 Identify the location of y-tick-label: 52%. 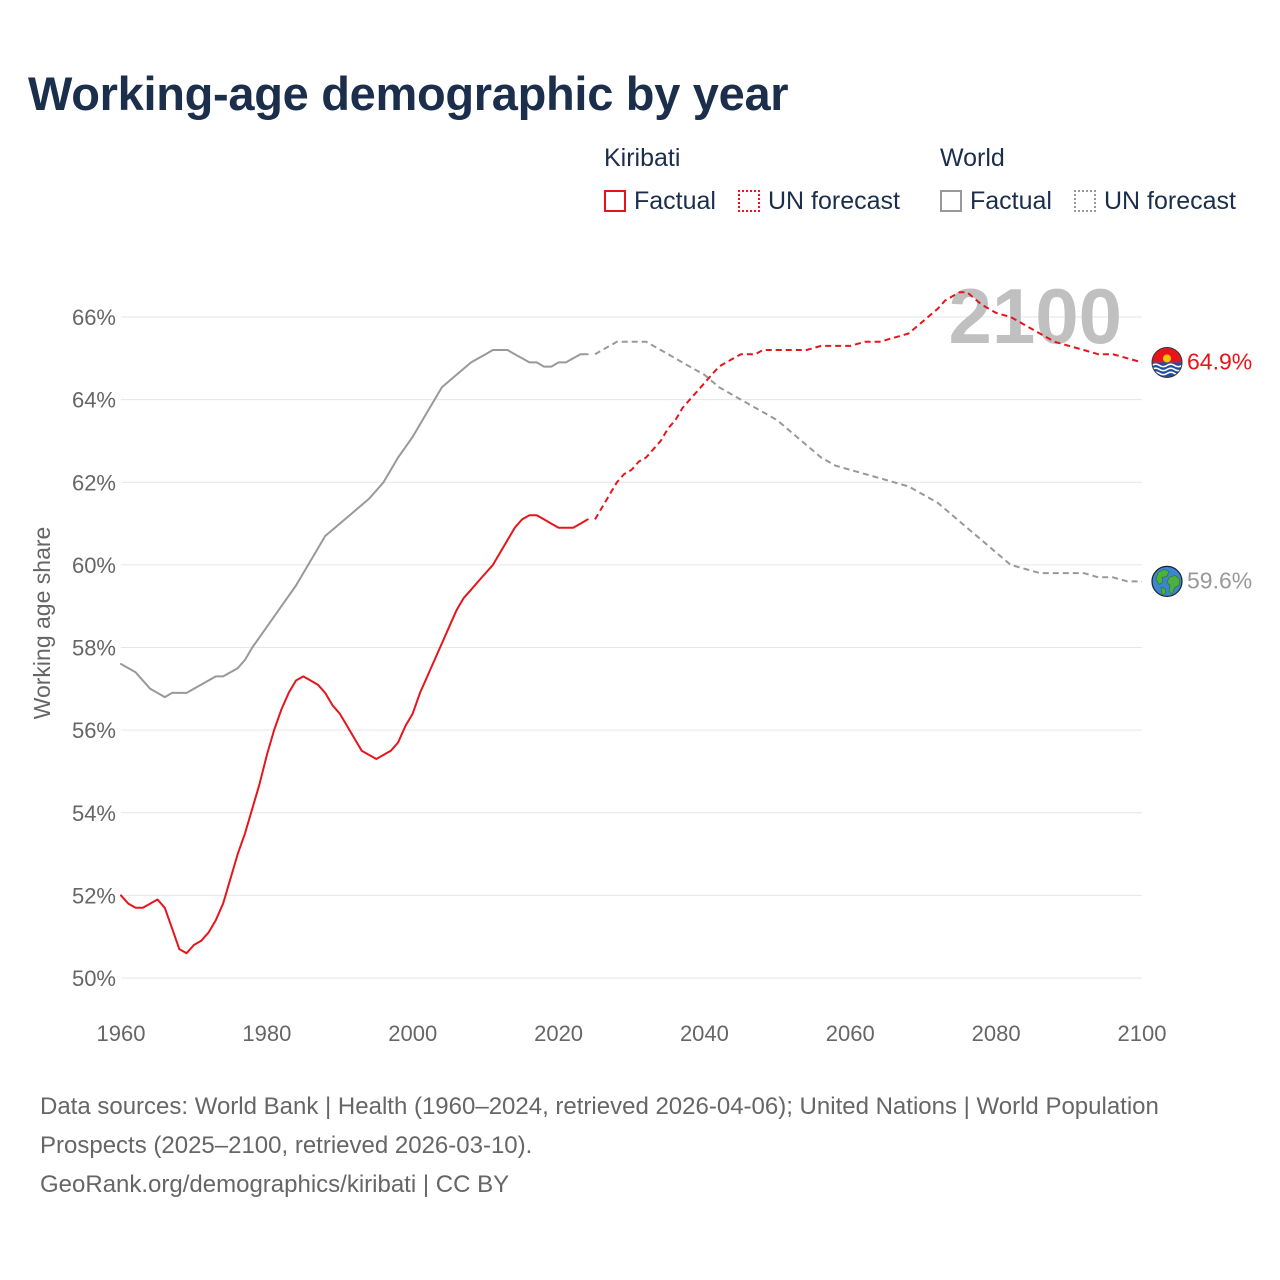
(94, 895).